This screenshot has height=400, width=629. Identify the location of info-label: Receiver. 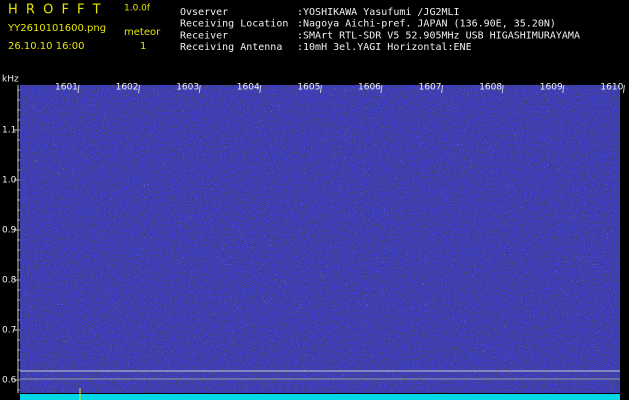
(204, 35).